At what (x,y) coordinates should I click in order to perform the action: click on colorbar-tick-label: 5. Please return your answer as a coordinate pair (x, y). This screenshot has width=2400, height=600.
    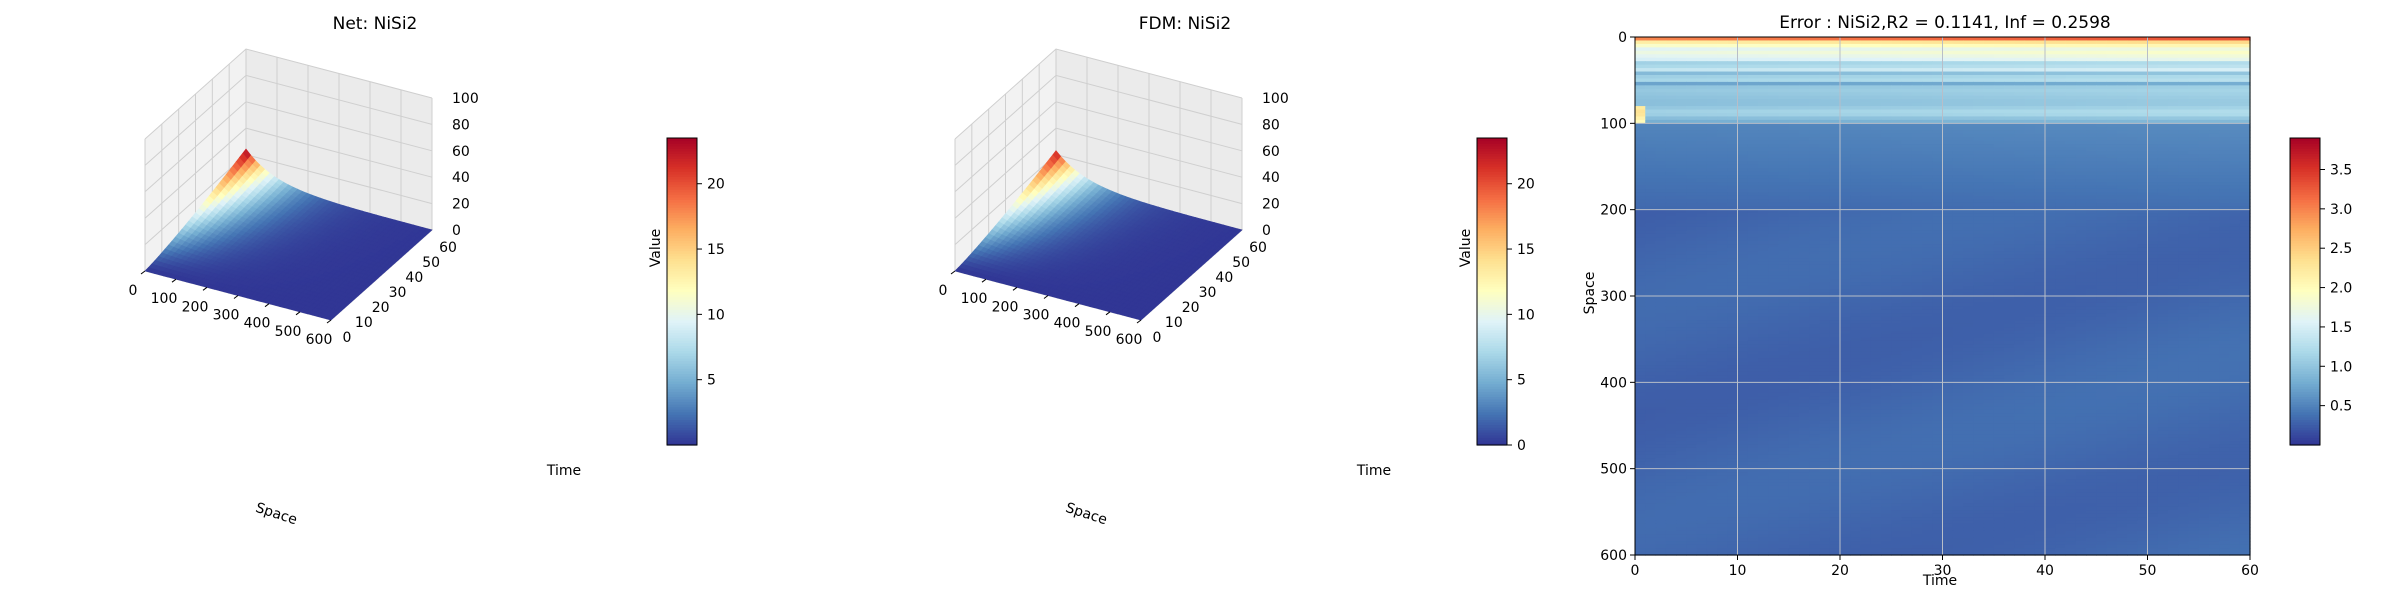
    Looking at the image, I should click on (1521, 381).